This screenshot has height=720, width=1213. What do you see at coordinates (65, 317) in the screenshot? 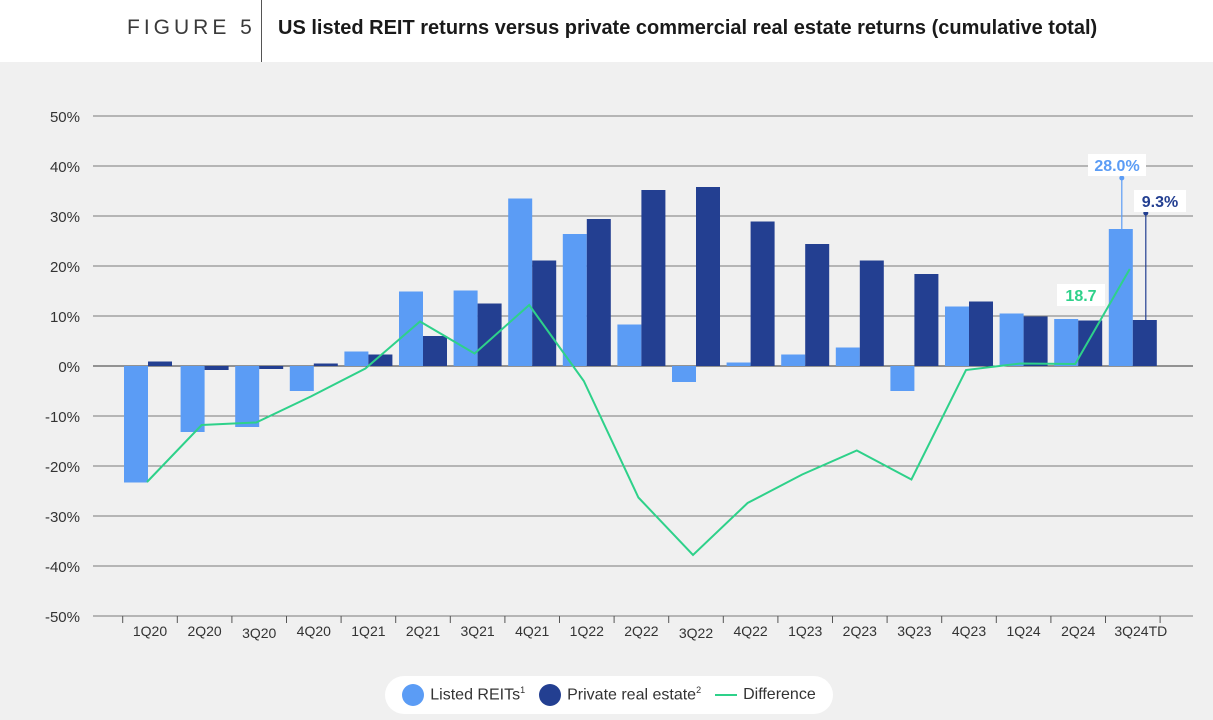
I see `y-tick-label: 10%` at bounding box center [65, 317].